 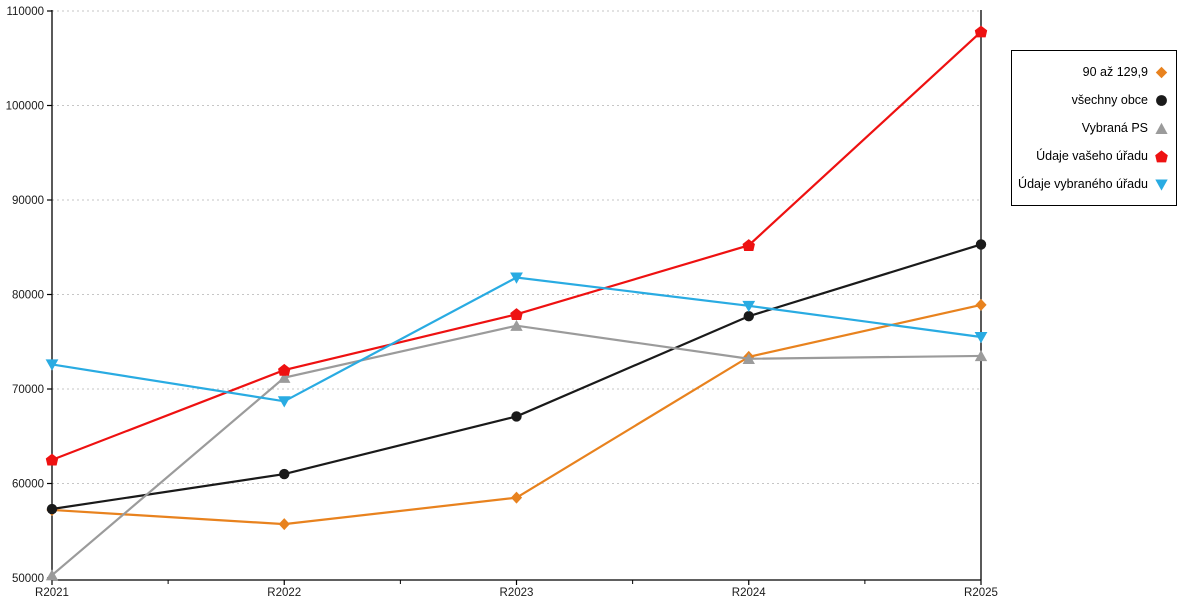 What do you see at coordinates (1161, 185) in the screenshot?
I see `triangle-down-marker-icon` at bounding box center [1161, 185].